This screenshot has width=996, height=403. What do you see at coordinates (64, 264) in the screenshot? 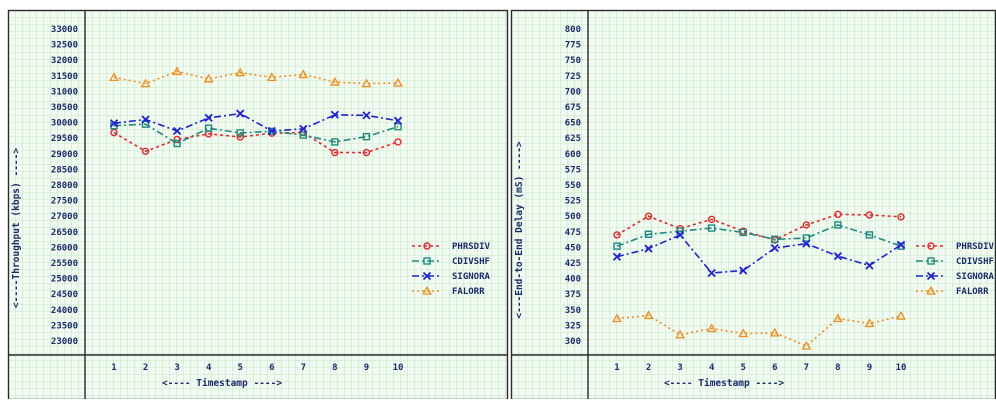
I see `chart1-y-tick-label: 25500` at bounding box center [64, 264].